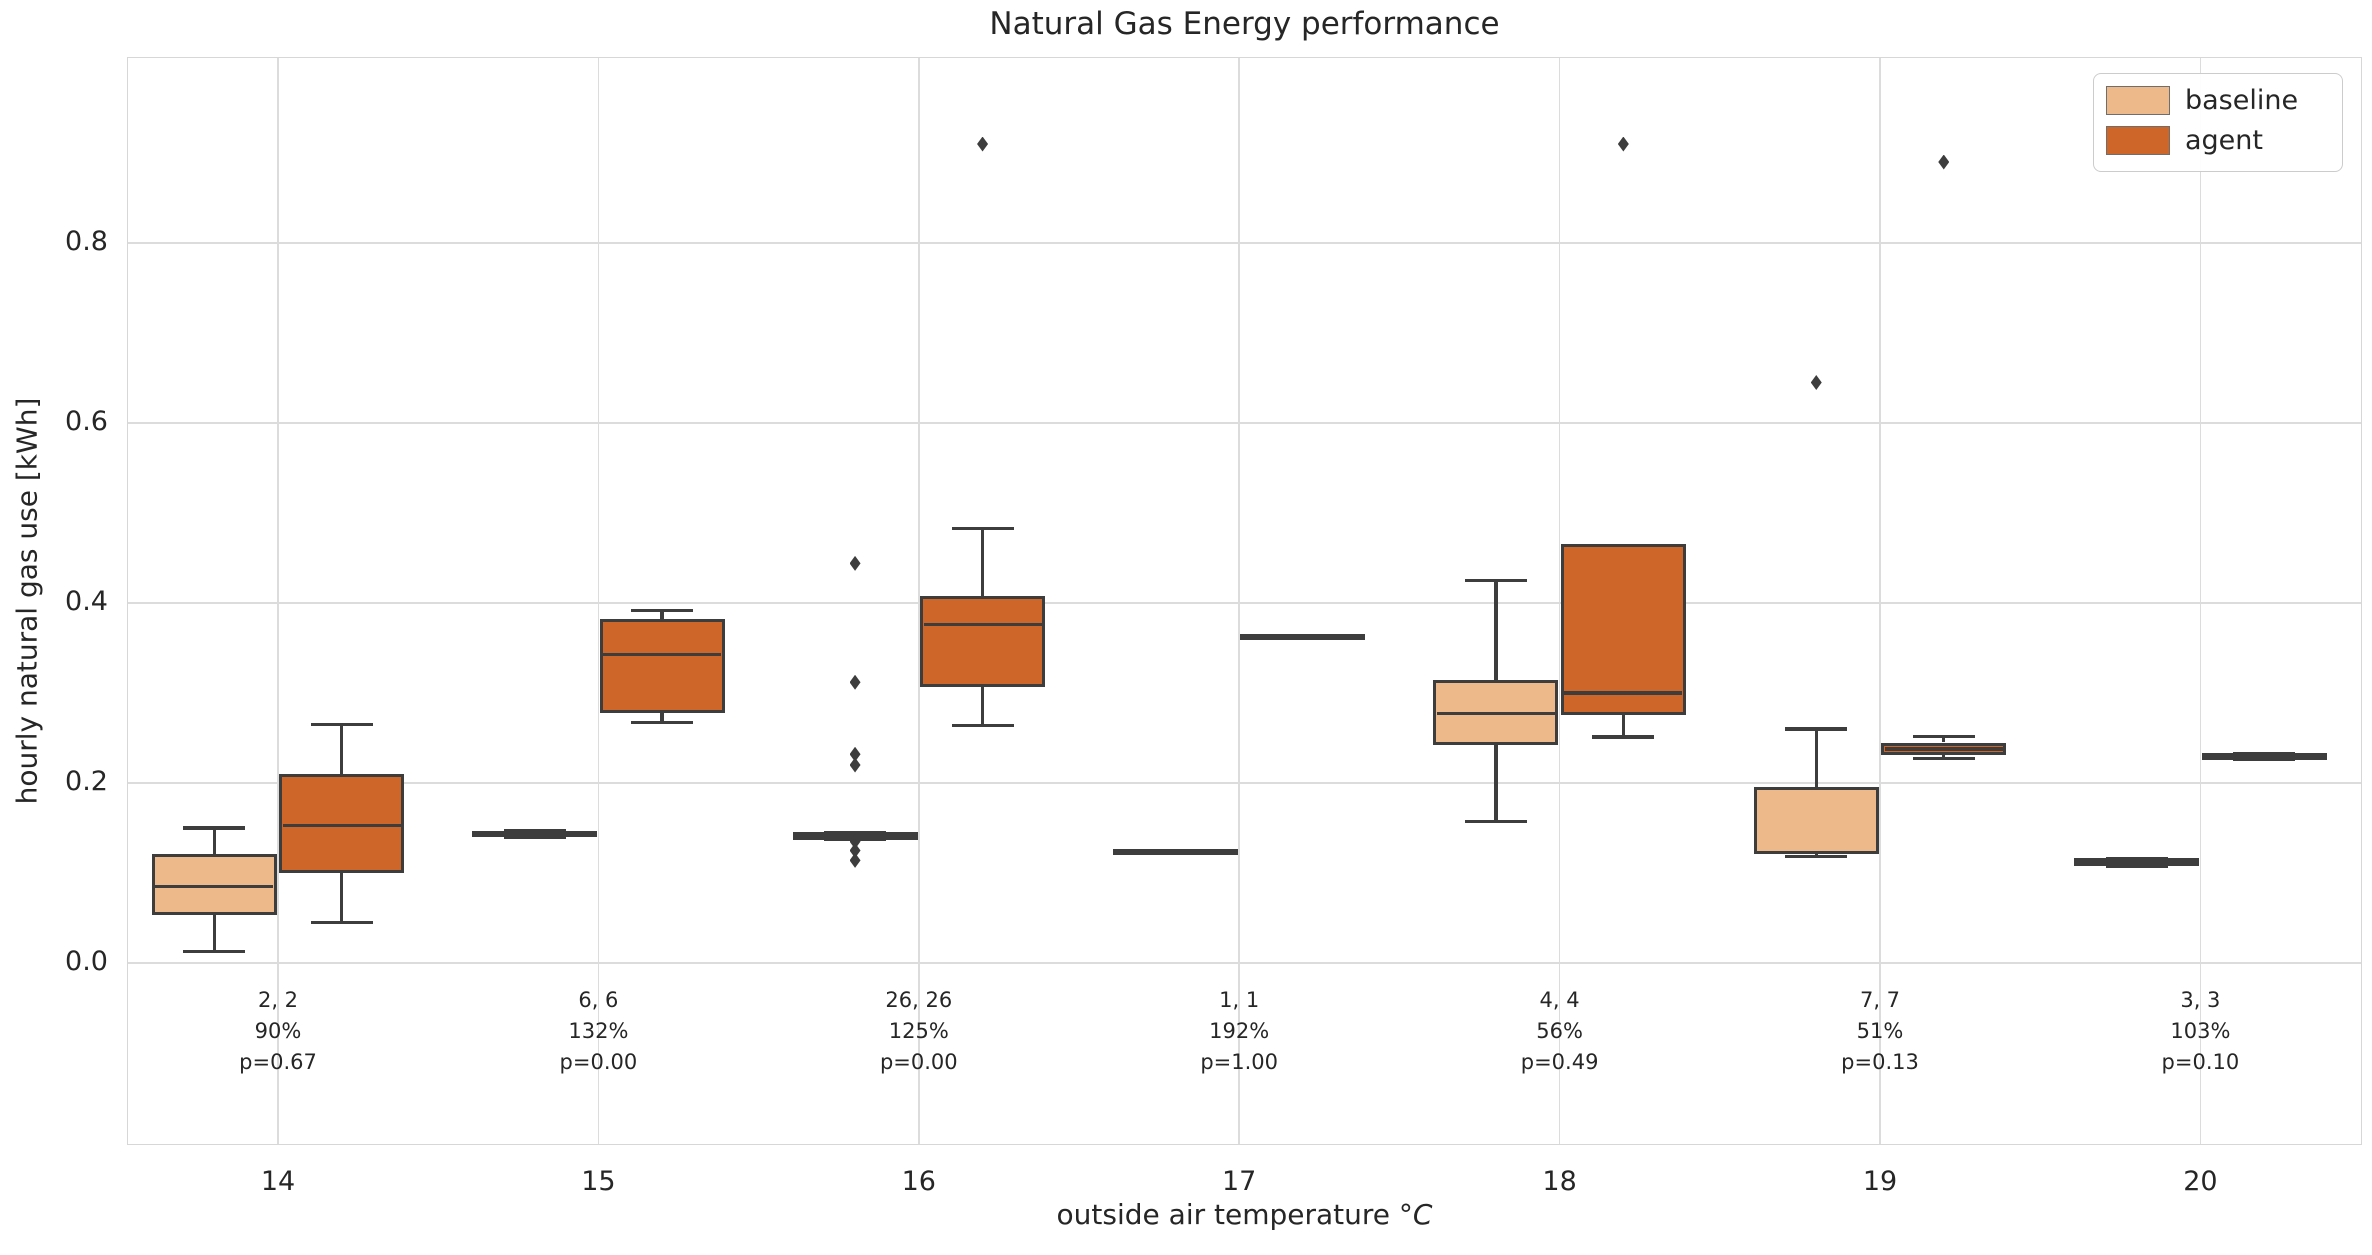 The width and height of the screenshot is (2372, 1255). What do you see at coordinates (1880, 1181) in the screenshot?
I see `x-tick-label: 19` at bounding box center [1880, 1181].